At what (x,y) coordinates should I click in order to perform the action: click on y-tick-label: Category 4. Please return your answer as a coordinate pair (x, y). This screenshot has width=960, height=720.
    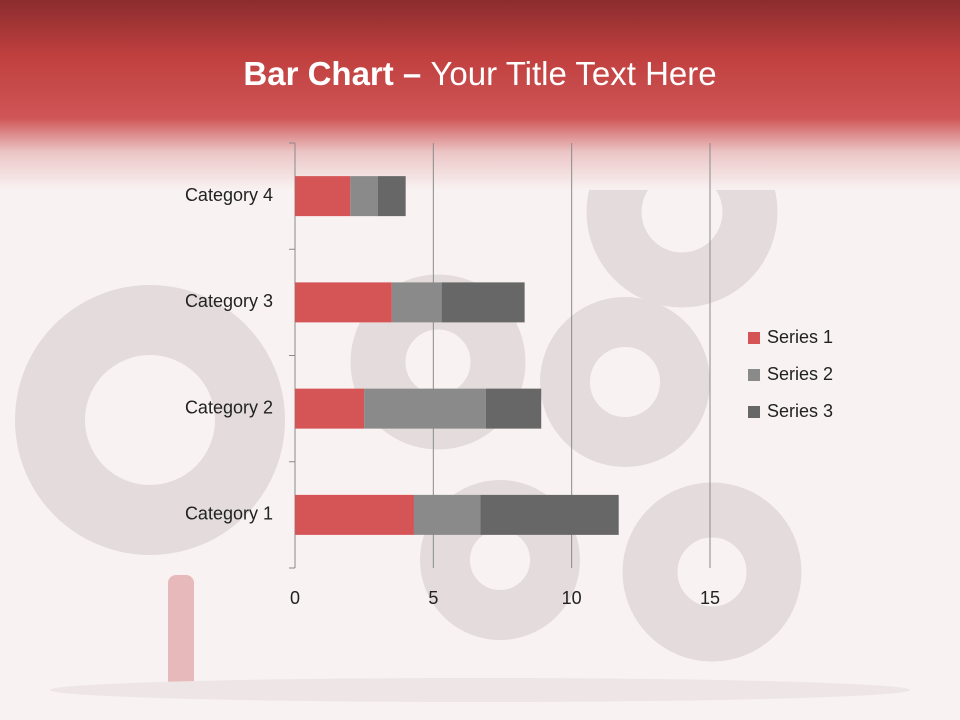
    Looking at the image, I should click on (229, 195).